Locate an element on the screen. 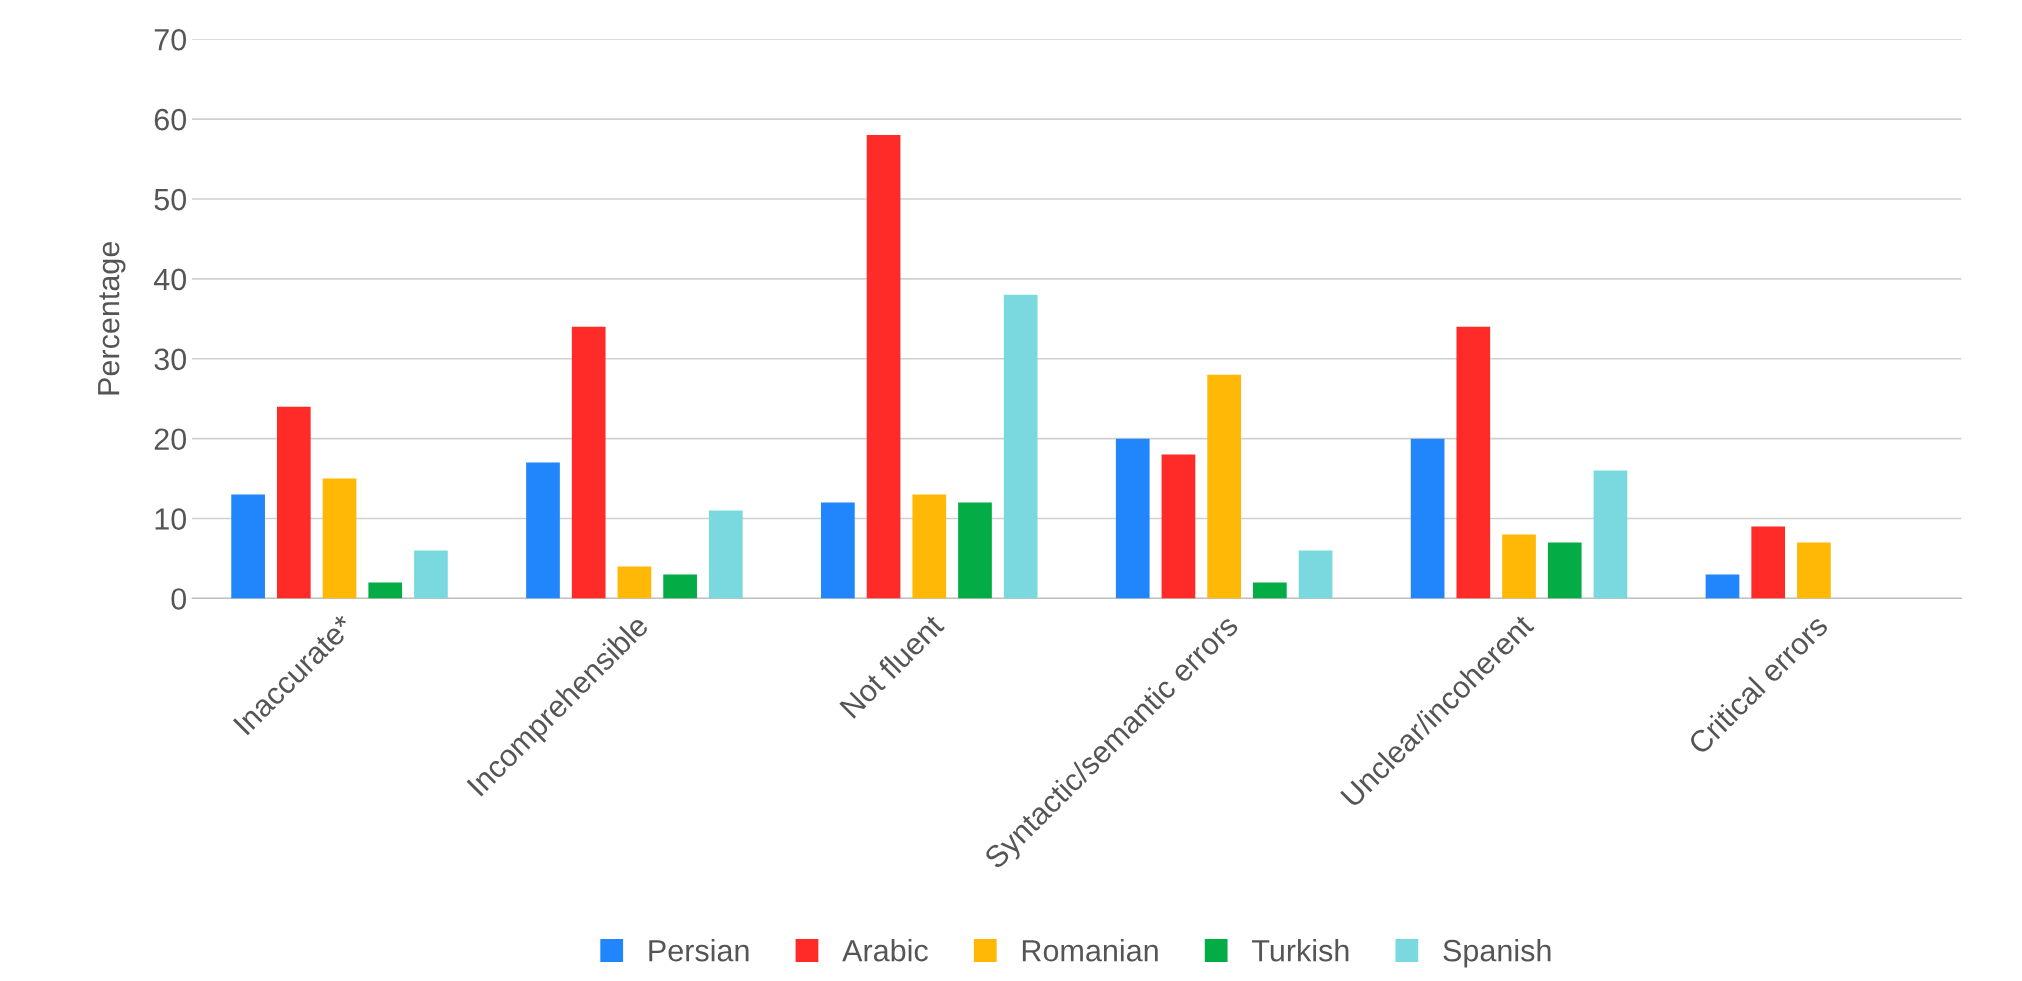  legend-label: Romanian is located at coordinates (1090, 950).